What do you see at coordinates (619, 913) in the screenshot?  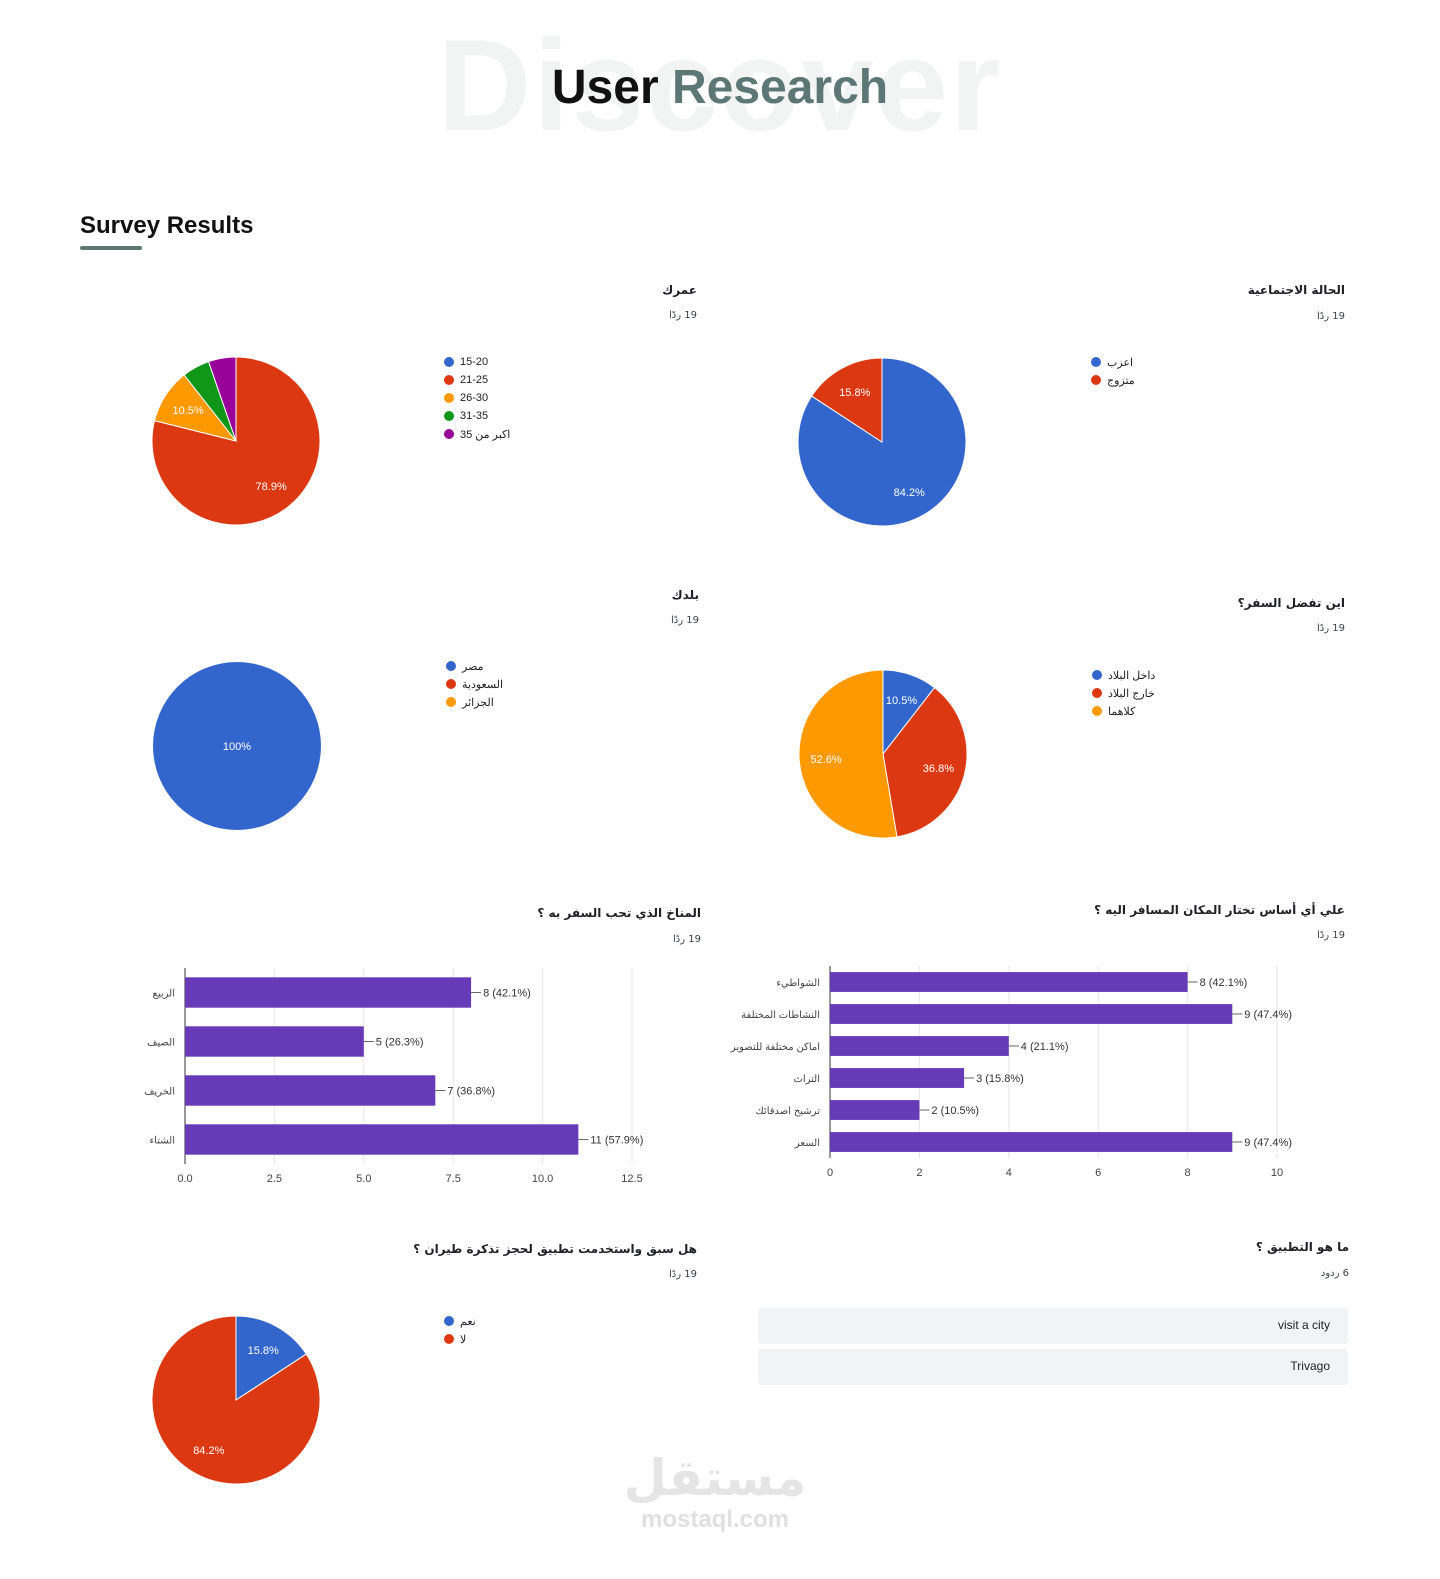 I see `question-title-climate: المناخ الذي تحب السفر به ؟` at bounding box center [619, 913].